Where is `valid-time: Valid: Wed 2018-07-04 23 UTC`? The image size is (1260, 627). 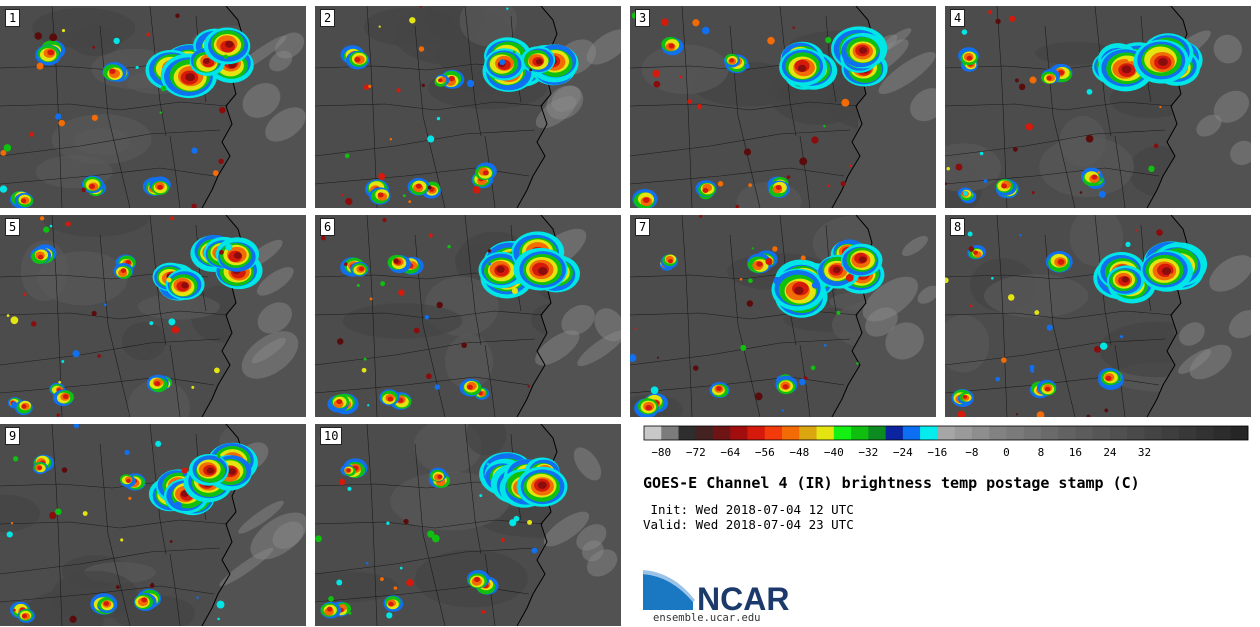
valid-time: Valid: Wed 2018-07-04 23 UTC is located at coordinates (748, 524).